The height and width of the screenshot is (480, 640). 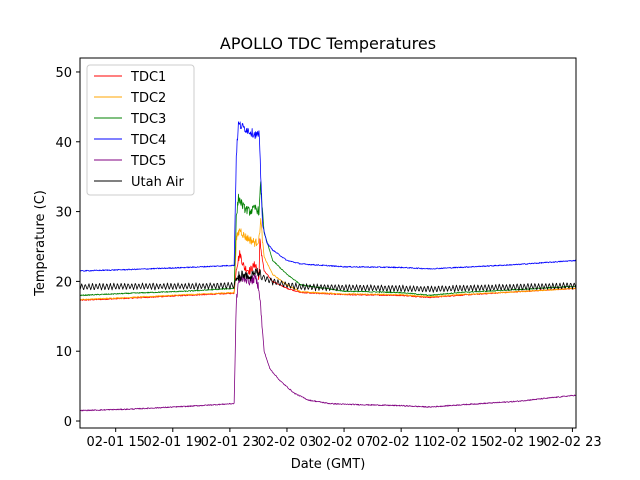 What do you see at coordinates (140, 130) in the screenshot?
I see `legend: TDC1 TDC2 TDC3 TDC4 TDC5 Utah Air` at bounding box center [140, 130].